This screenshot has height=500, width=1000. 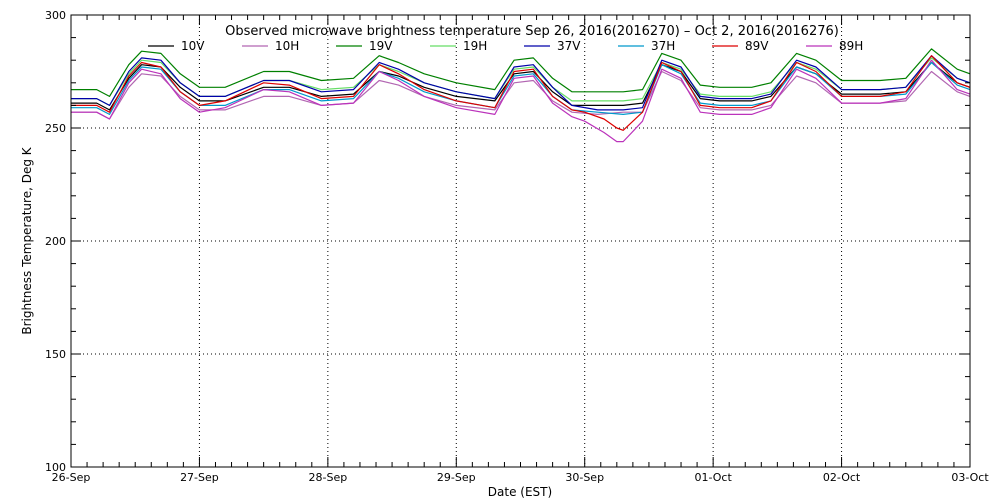 What do you see at coordinates (55, 354) in the screenshot?
I see `y-tick-label: 150` at bounding box center [55, 354].